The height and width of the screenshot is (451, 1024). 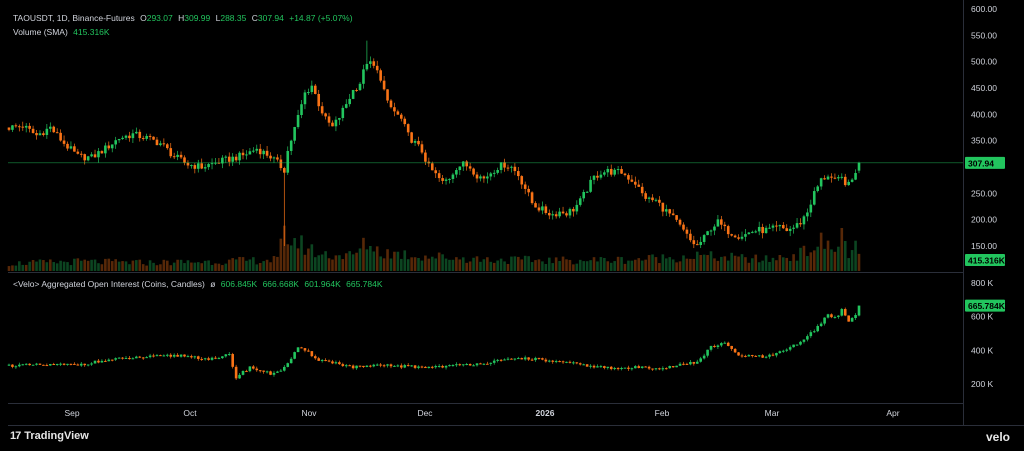 I want to click on price-tick-label: 550.00, so click(x=984, y=35).